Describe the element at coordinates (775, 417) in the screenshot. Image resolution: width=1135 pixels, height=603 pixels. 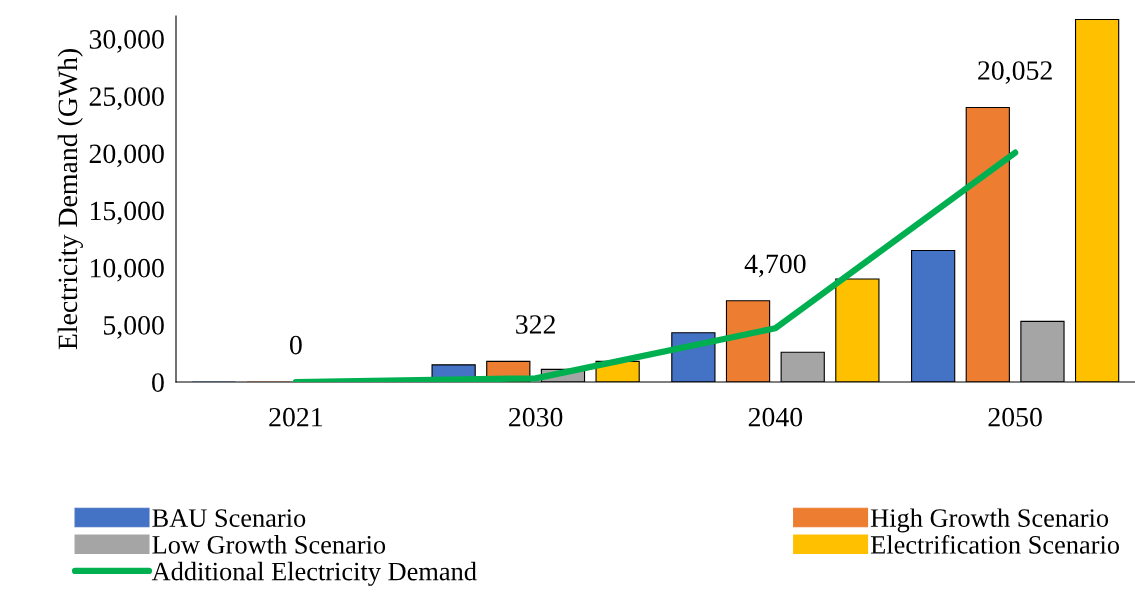
I see `x-tick-label: 2040` at that location.